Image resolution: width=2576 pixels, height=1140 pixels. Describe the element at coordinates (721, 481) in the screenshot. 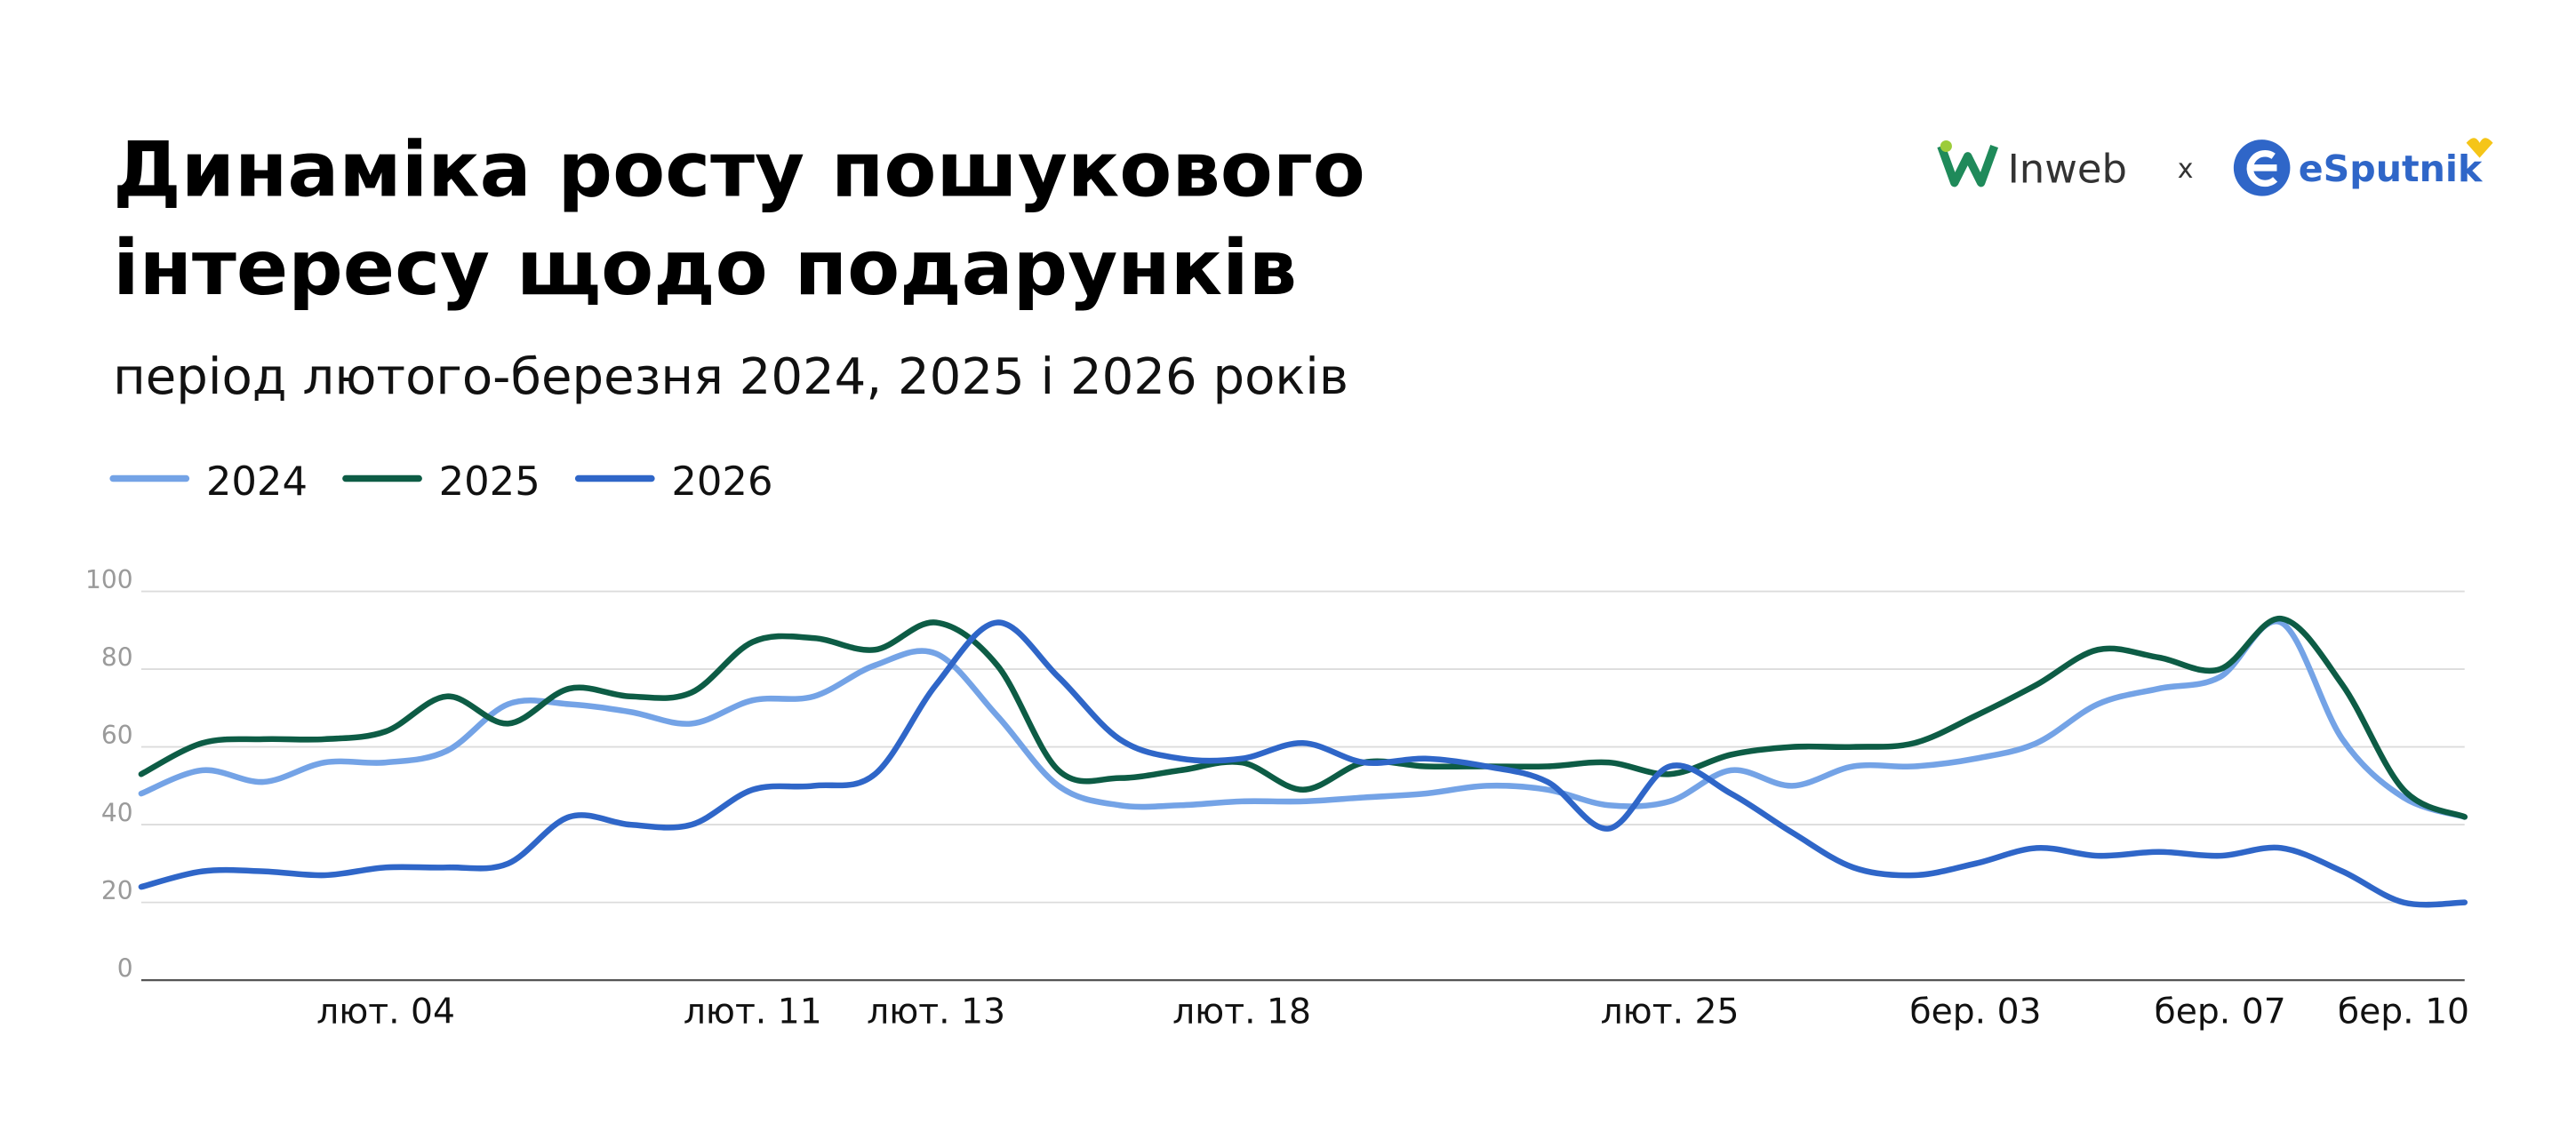

I see `legend-label: 2026` at that location.